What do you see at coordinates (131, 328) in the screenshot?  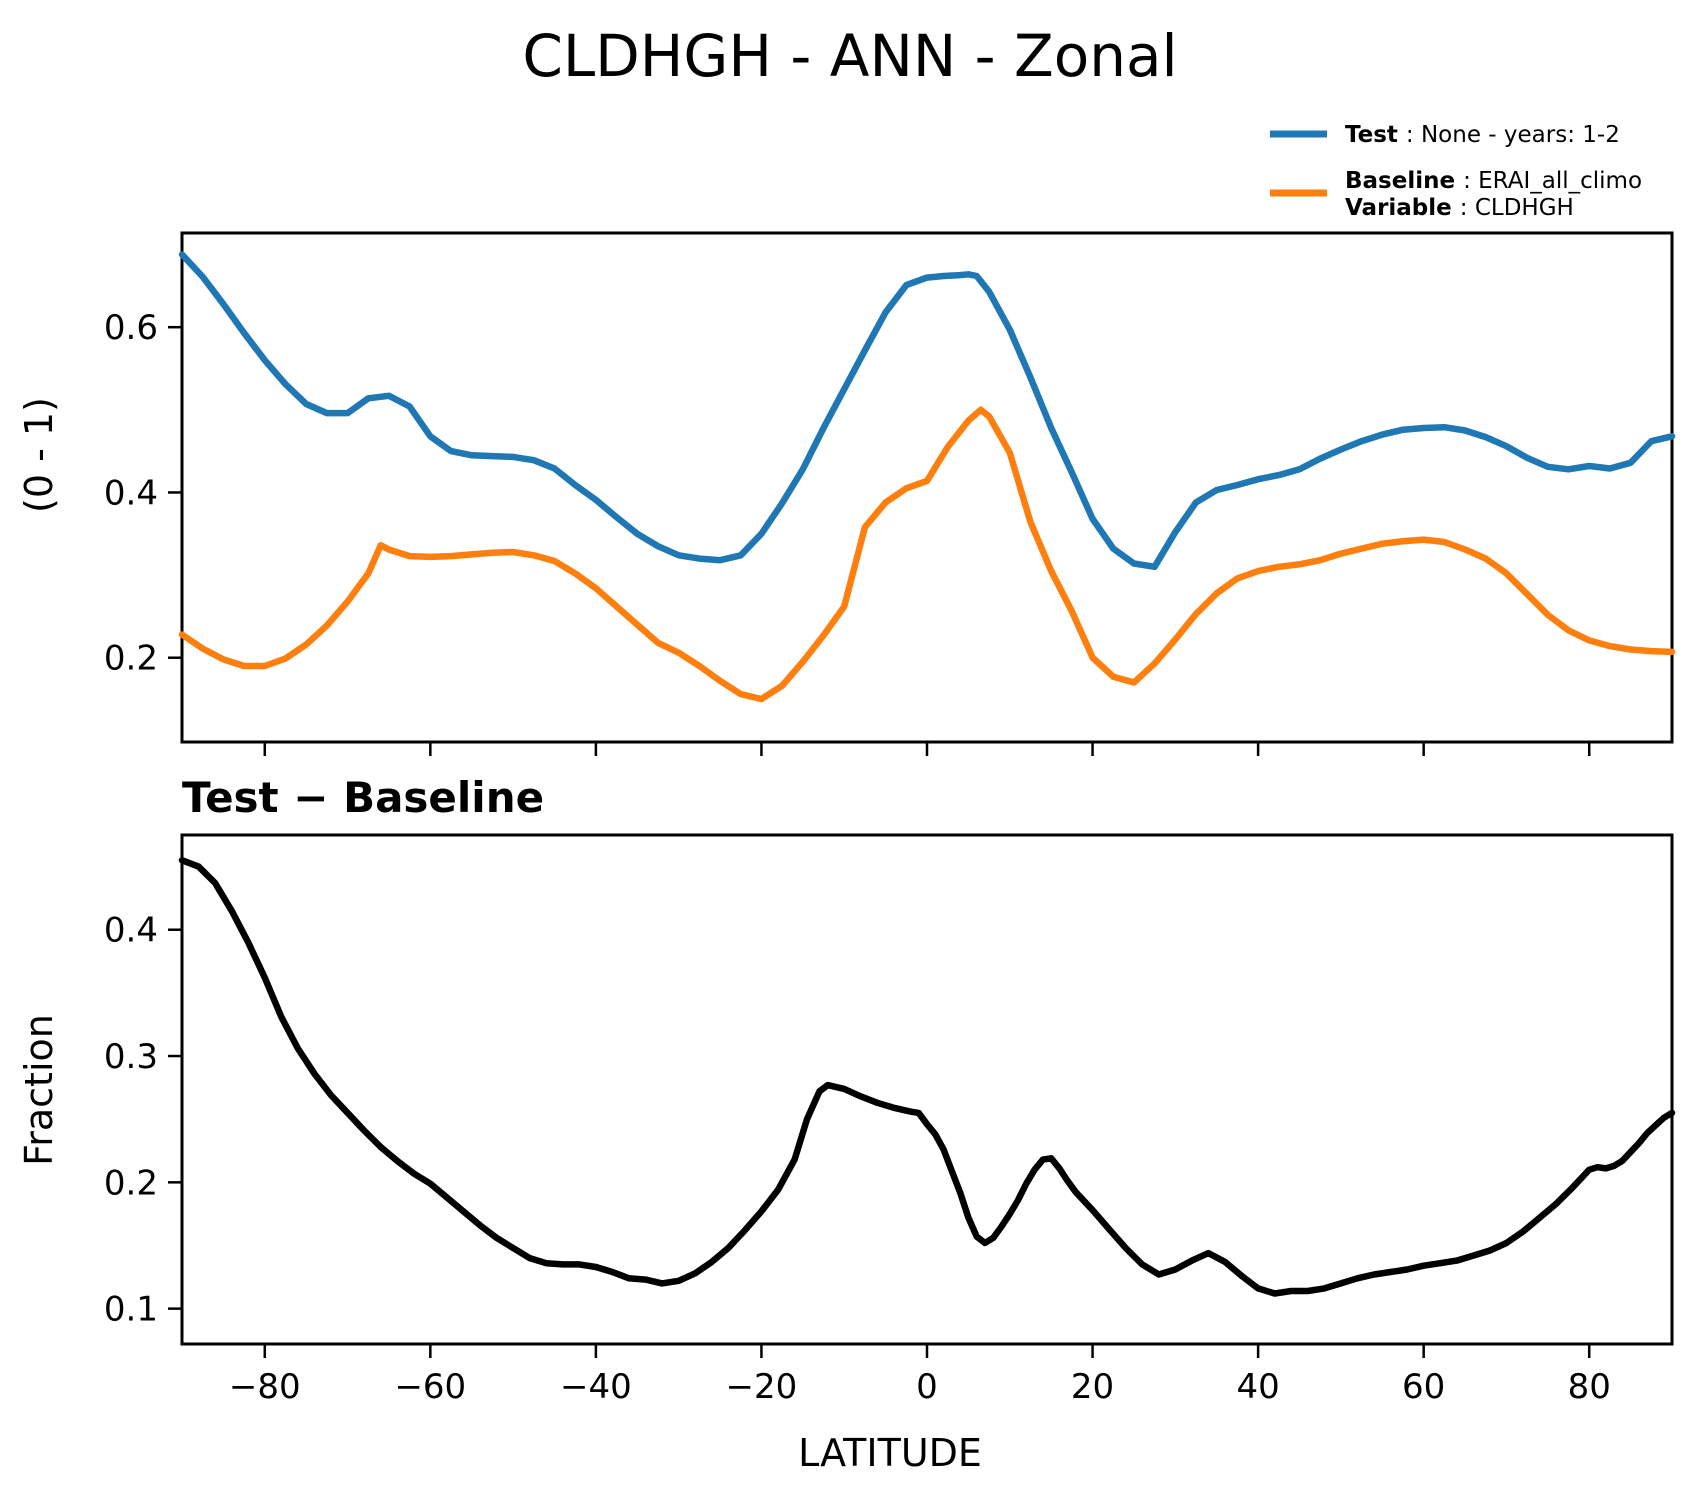 I see `y-tick-label: 0.6` at bounding box center [131, 328].